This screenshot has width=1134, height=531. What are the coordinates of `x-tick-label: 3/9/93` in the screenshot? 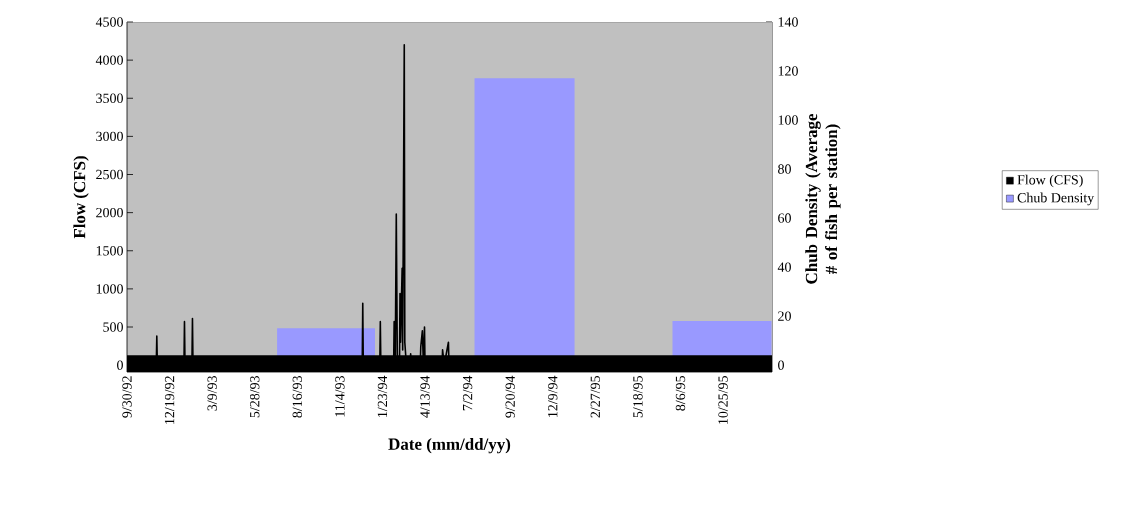 It's located at (212, 393).